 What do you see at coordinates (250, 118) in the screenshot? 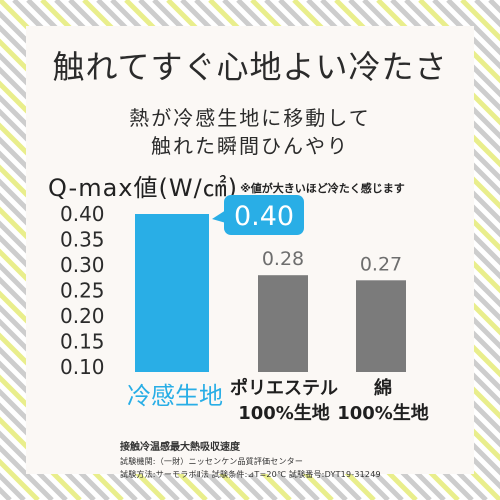
I see `subtitle-line-1: 熱が冷感生地に移動して` at bounding box center [250, 118].